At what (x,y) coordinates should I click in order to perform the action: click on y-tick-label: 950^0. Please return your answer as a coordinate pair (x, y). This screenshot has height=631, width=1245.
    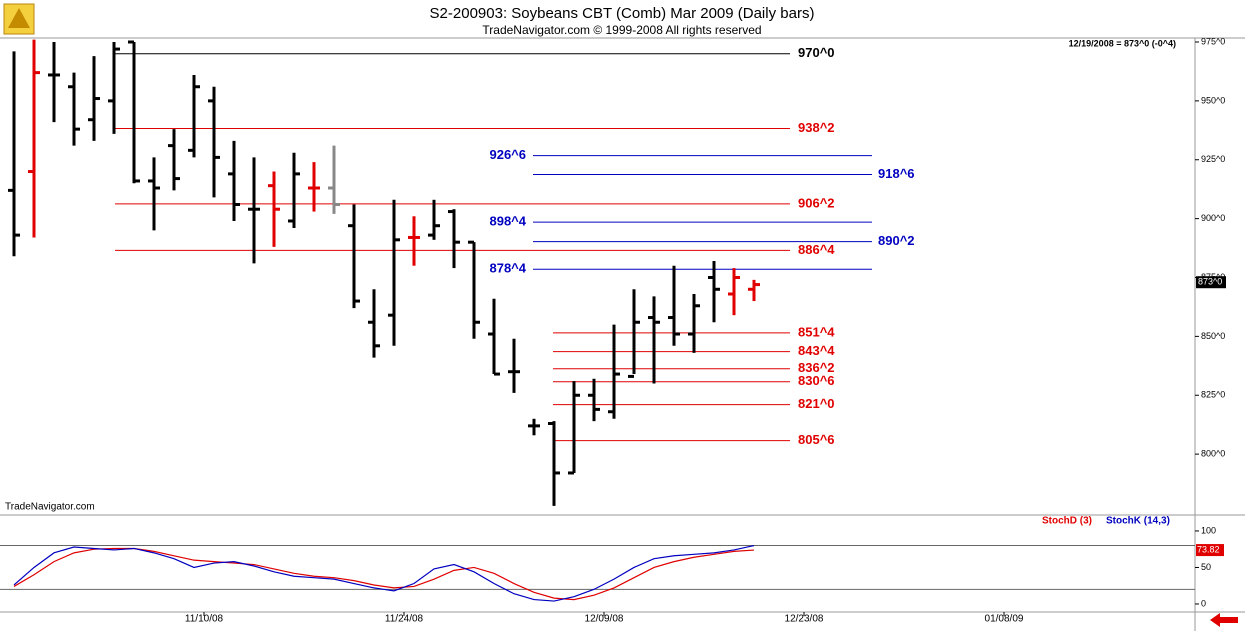
    Looking at the image, I should click on (1213, 100).